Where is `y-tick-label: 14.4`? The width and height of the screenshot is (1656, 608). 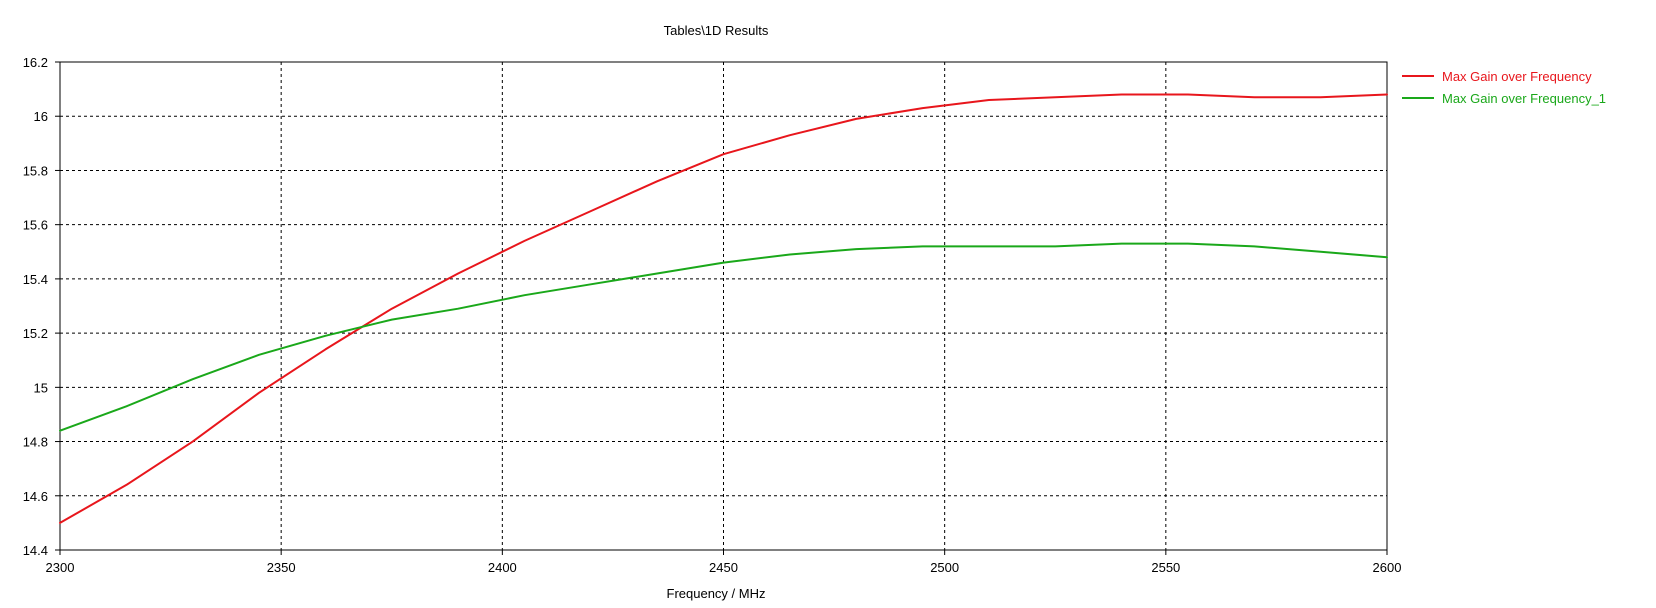
y-tick-label: 14.4 is located at coordinates (35, 550).